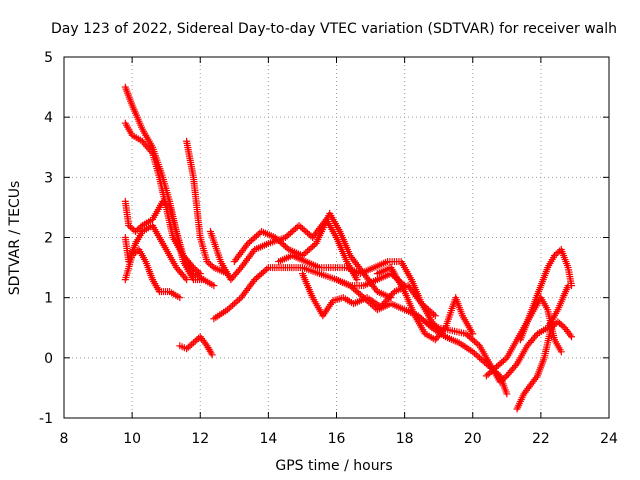 This screenshot has width=640, height=480. Describe the element at coordinates (541, 439) in the screenshot. I see `x-tick-label: 22` at that location.